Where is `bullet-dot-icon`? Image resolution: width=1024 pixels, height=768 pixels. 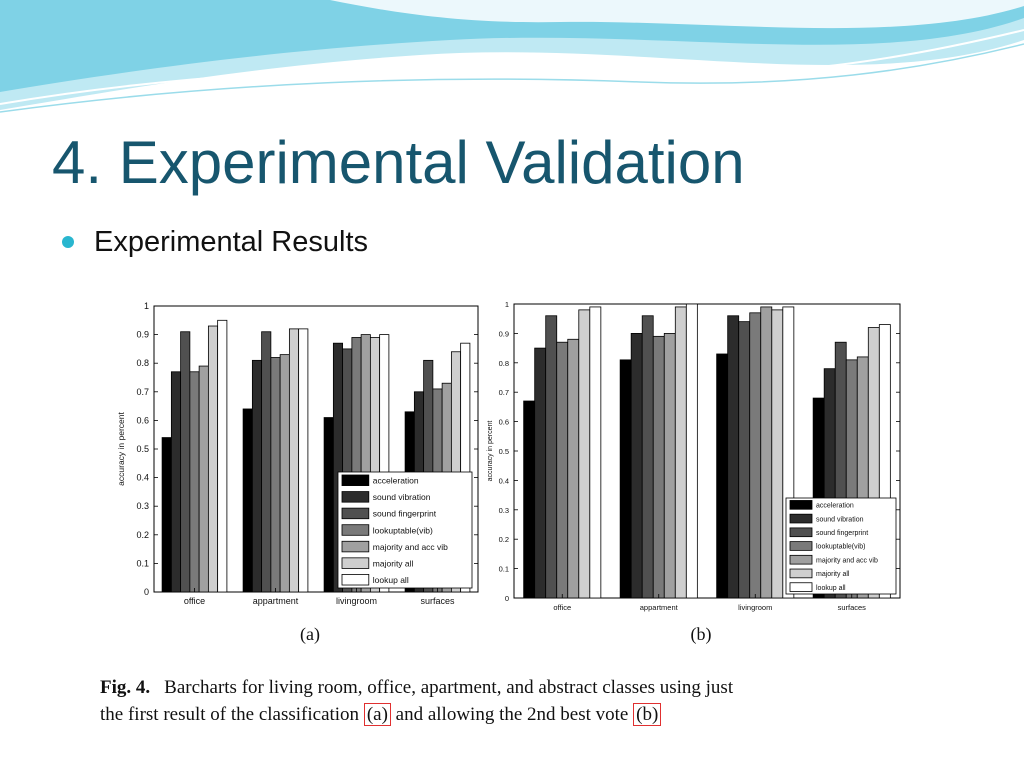
bullet-dot-icon is located at coordinates (68, 242).